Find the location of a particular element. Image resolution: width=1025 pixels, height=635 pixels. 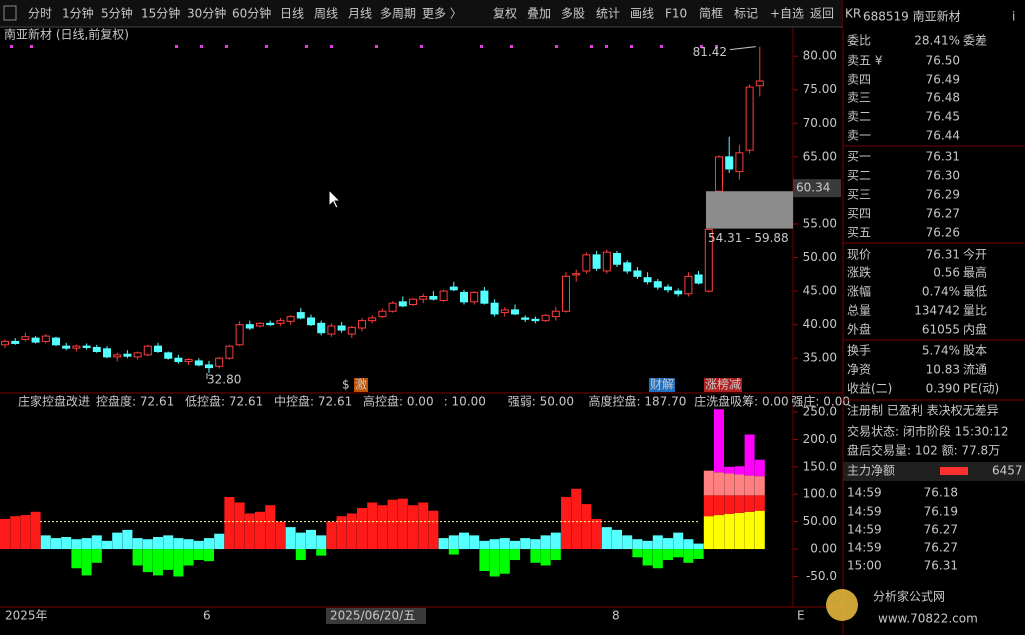

book-price: 76.29 is located at coordinates (943, 195).